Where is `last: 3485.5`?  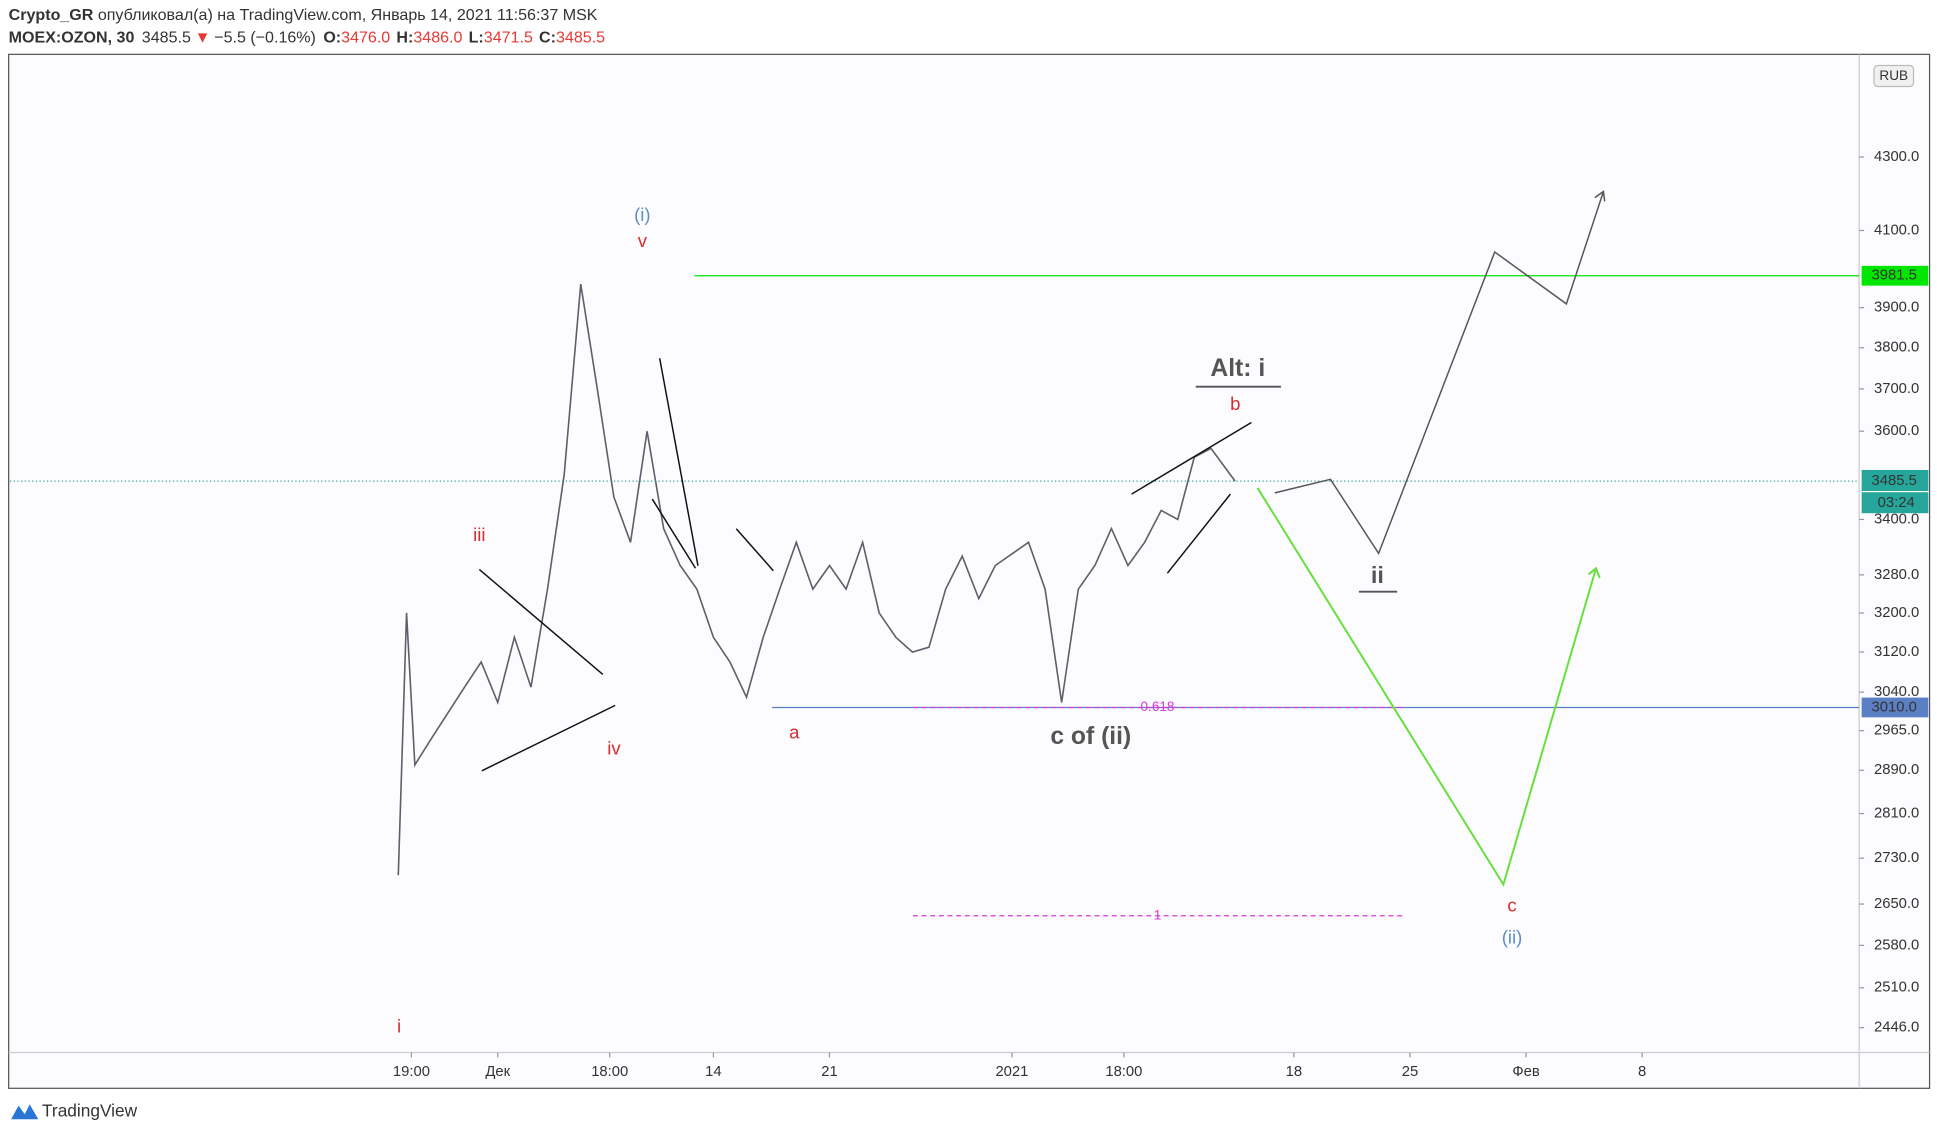
last: 3485.5 is located at coordinates (166, 38).